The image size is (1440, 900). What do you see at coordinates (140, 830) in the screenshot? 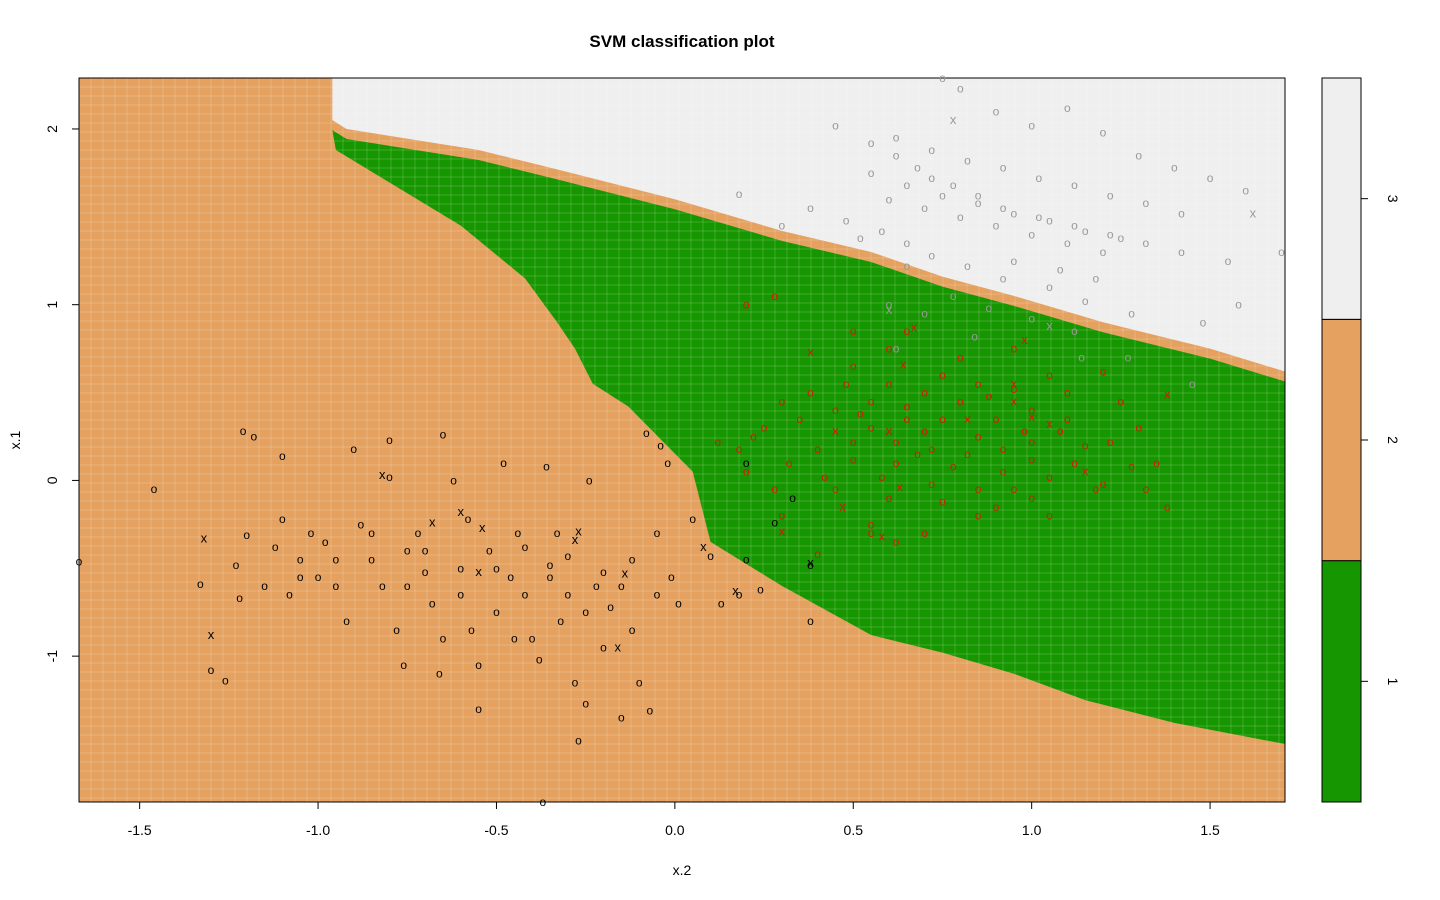
I see `x-tick-label: -1.5` at bounding box center [140, 830].